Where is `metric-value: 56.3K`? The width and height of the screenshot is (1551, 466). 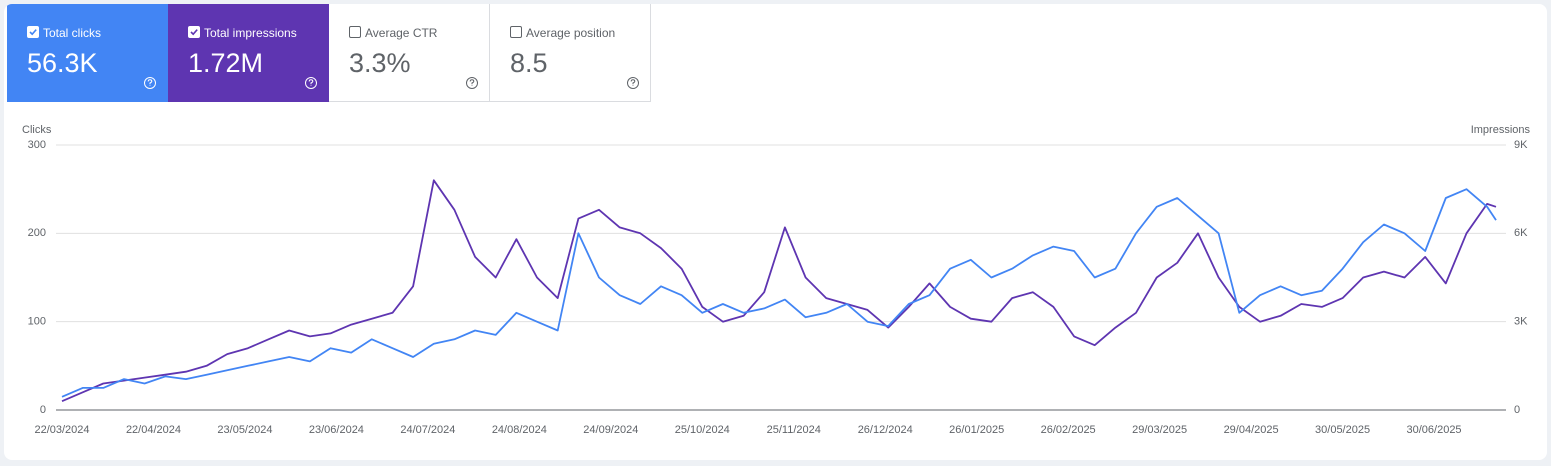
metric-value: 56.3K is located at coordinates (62, 63).